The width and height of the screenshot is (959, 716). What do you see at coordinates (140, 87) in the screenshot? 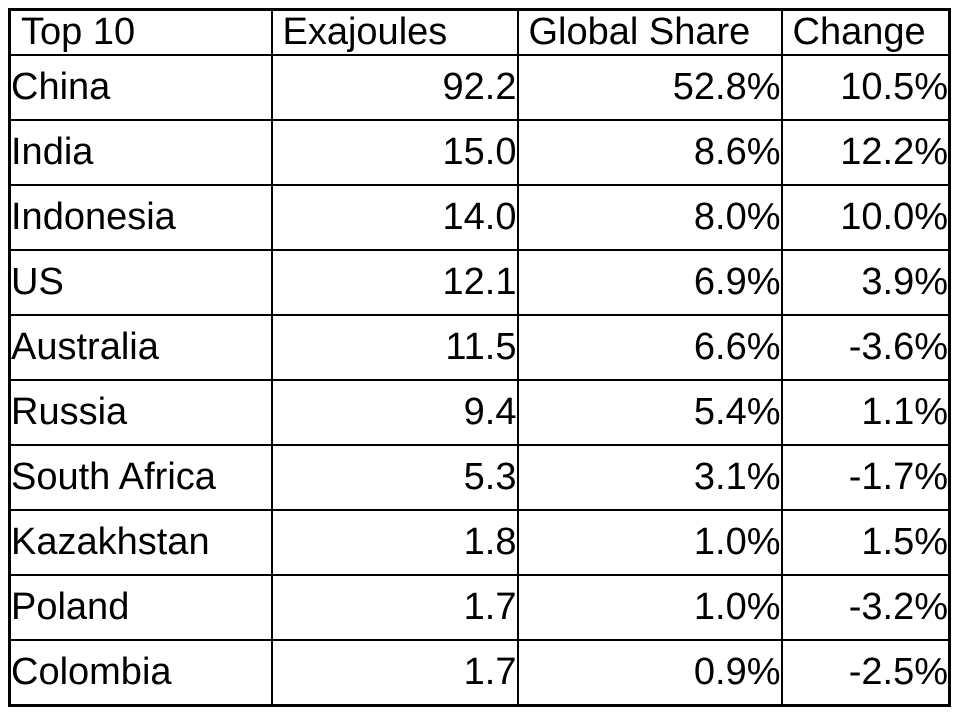
I see `cell-country: China` at bounding box center [140, 87].